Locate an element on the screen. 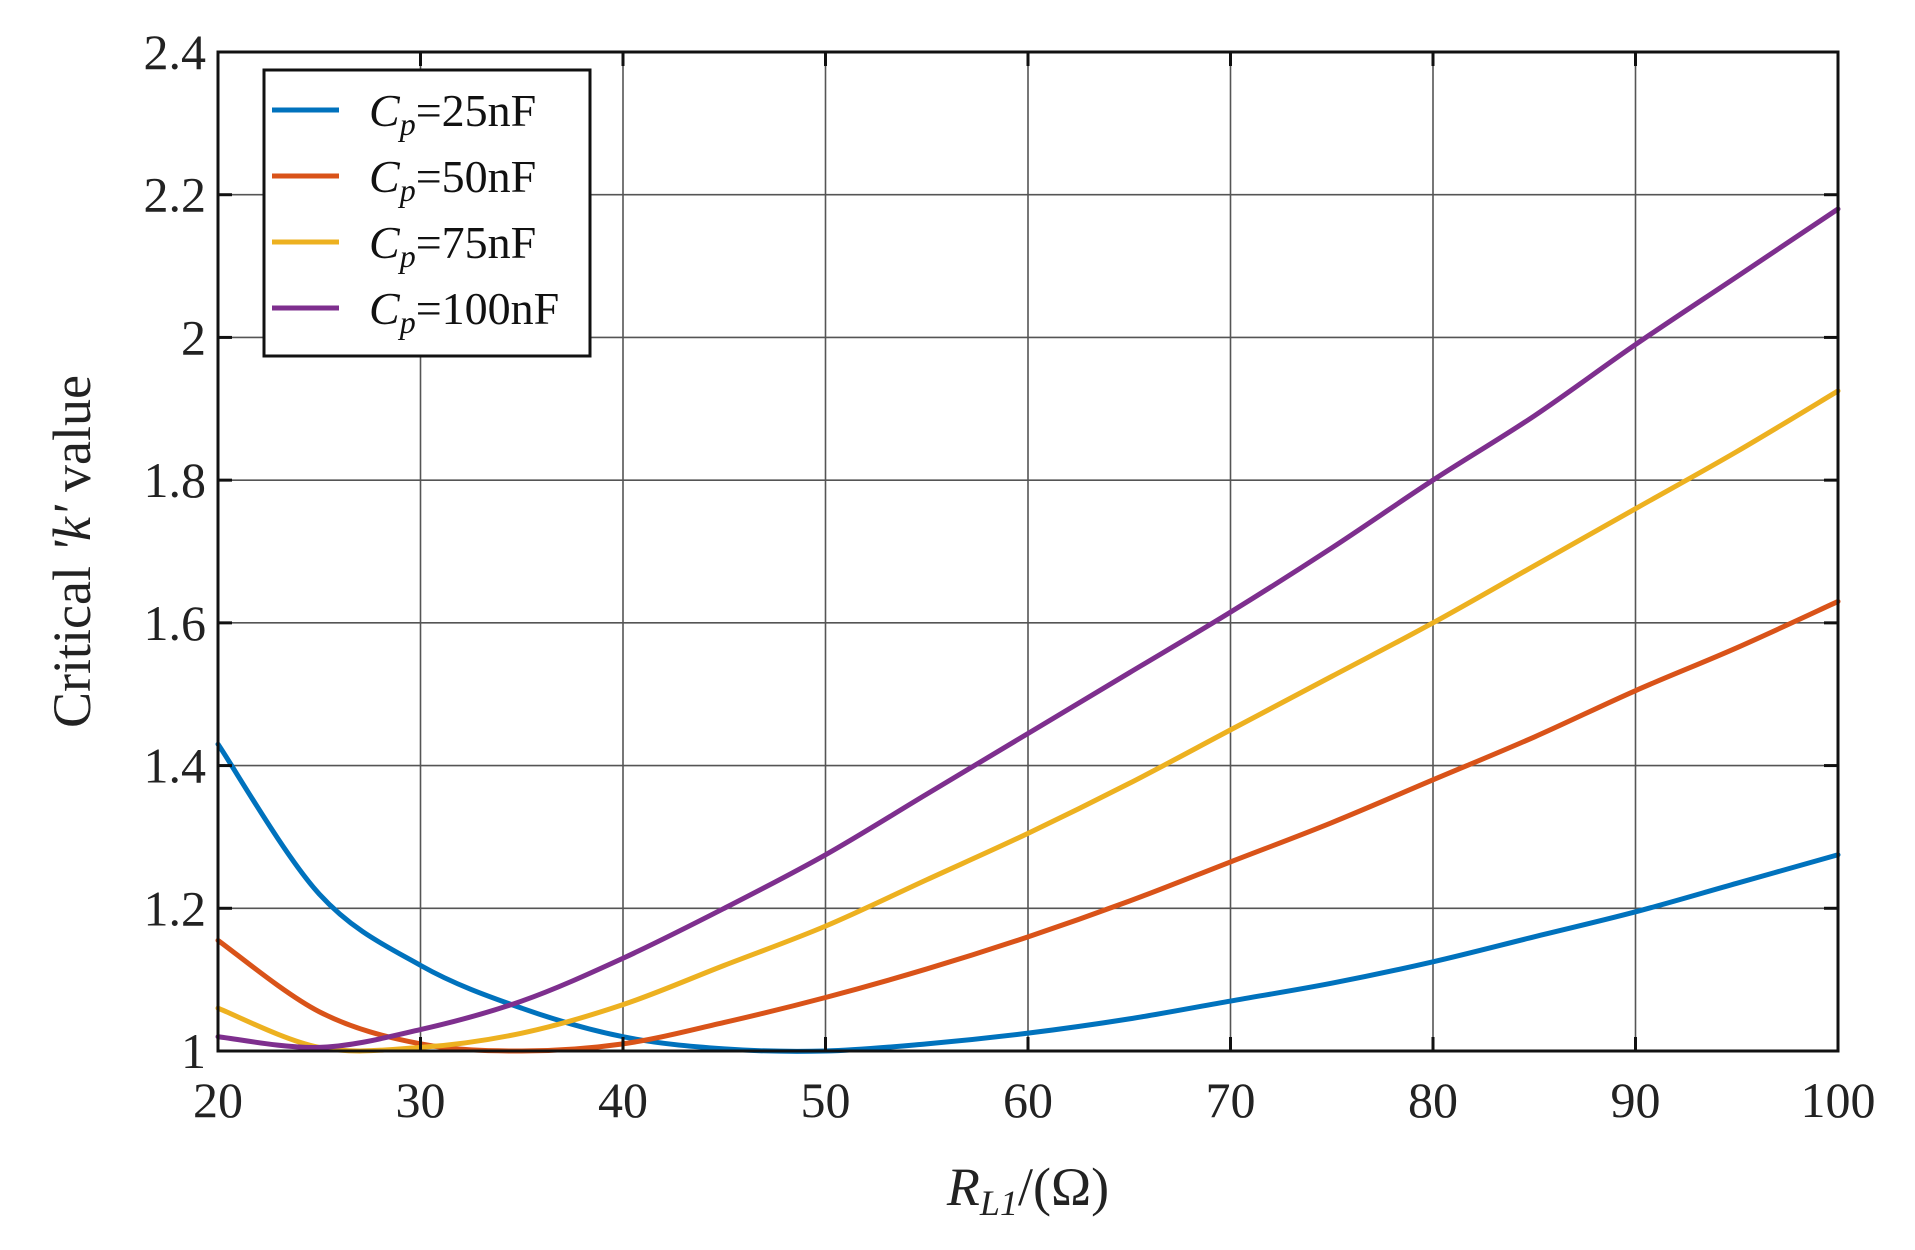  x-tick-label: 70 is located at coordinates (1231, 1100).